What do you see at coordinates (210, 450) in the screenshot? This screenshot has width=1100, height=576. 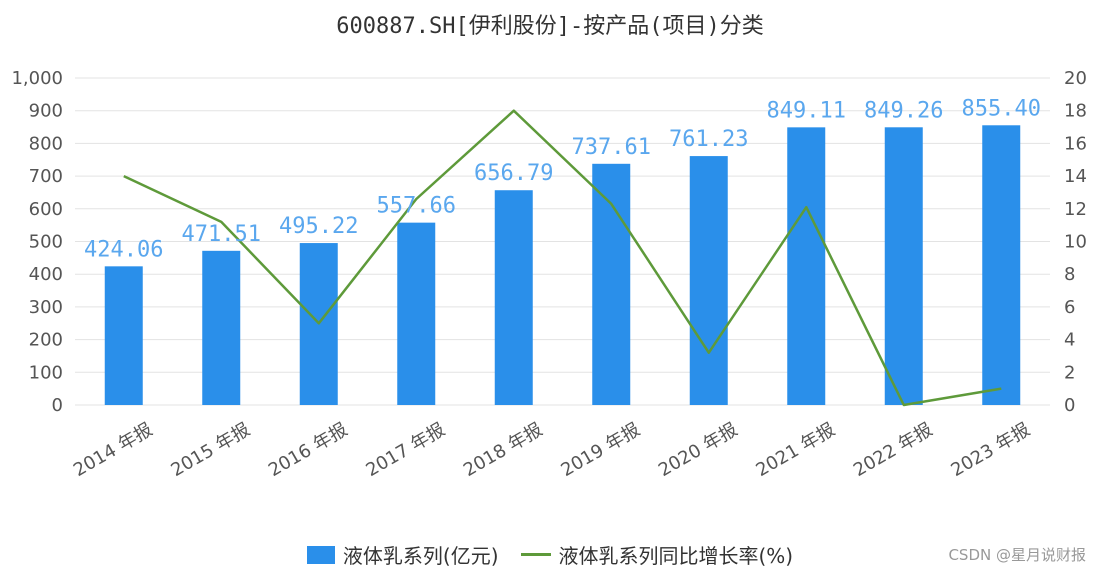 I see `category-label: 2015 年报` at bounding box center [210, 450].